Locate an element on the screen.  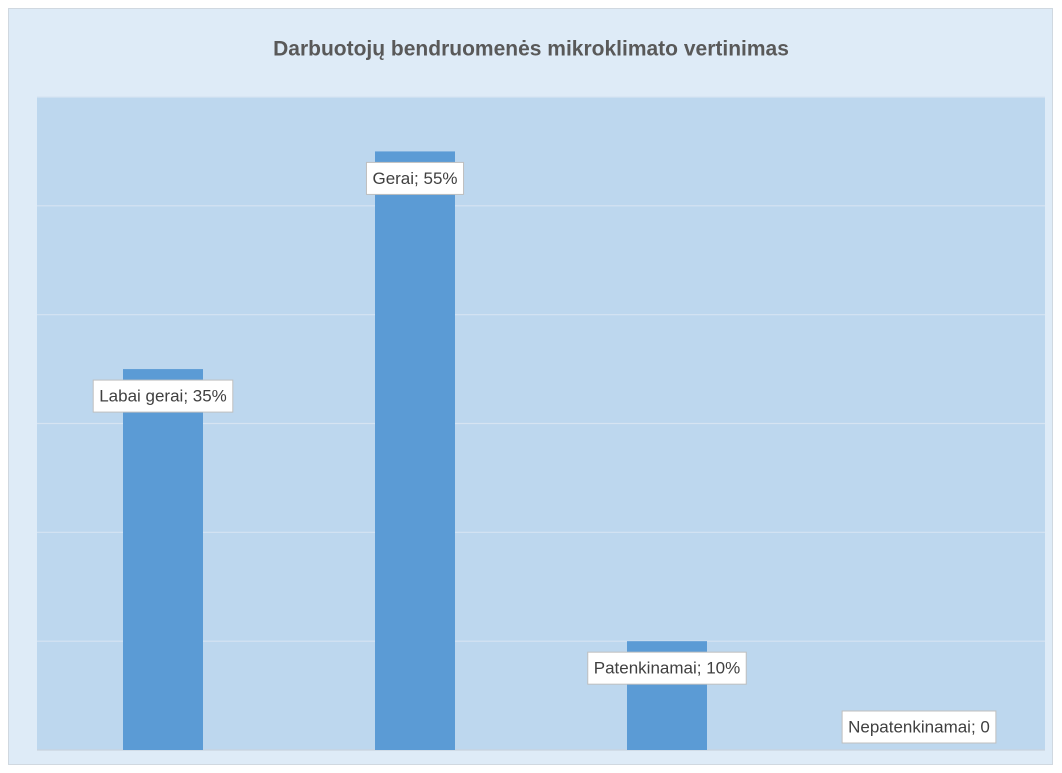
data-label: Gerai; 55% is located at coordinates (414, 178).